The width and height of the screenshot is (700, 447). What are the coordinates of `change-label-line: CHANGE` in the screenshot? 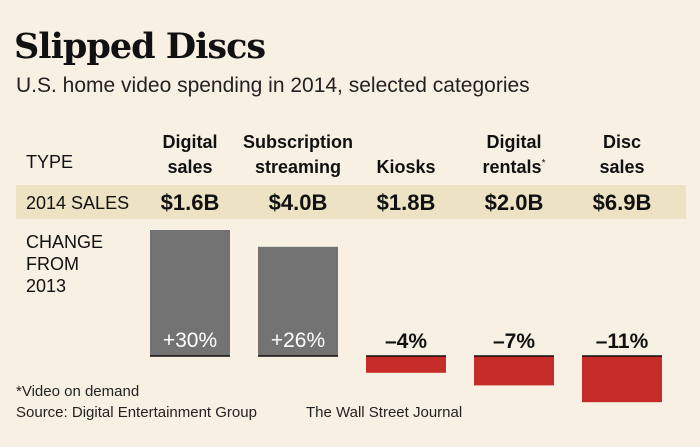 It's located at (65, 242).